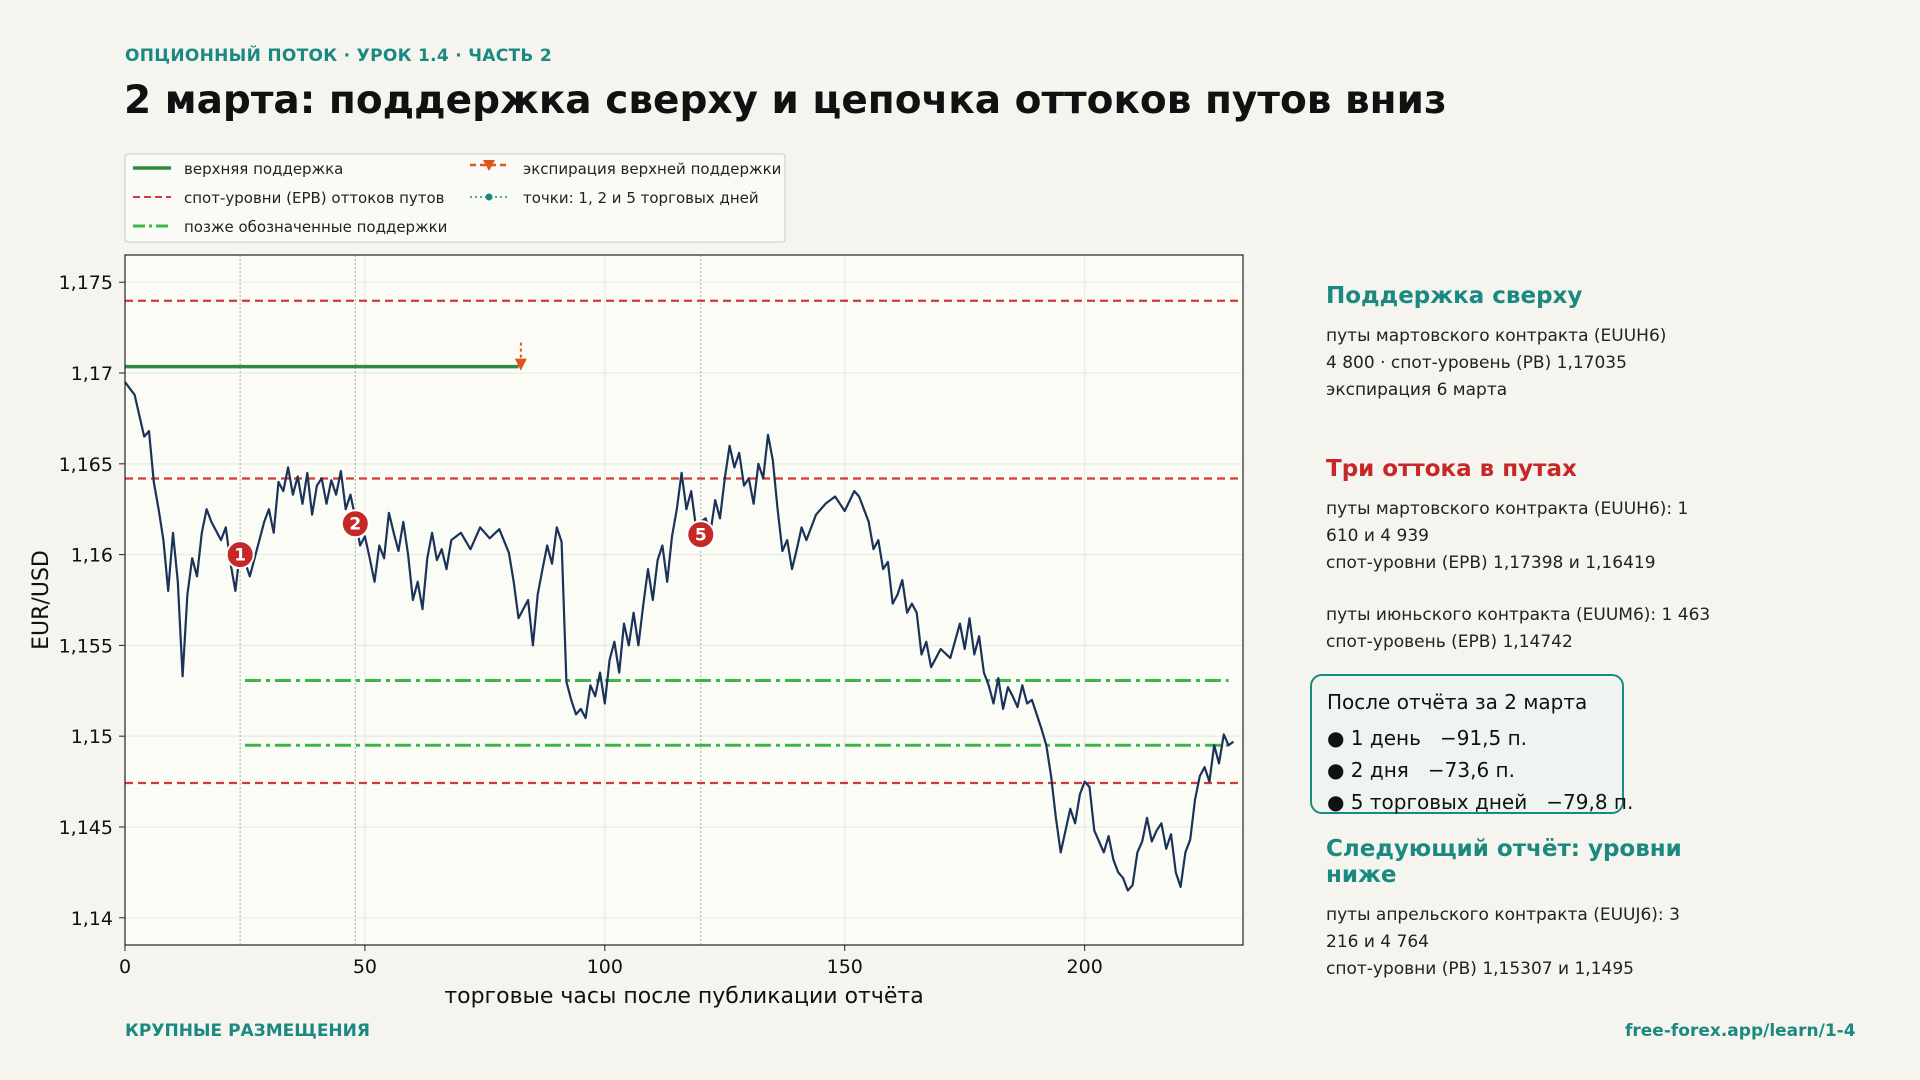 Image resolution: width=1920 pixels, height=1080 pixels. What do you see at coordinates (489, 197) in the screenshot?
I see `legend-checkpoint-dot-icon` at bounding box center [489, 197].